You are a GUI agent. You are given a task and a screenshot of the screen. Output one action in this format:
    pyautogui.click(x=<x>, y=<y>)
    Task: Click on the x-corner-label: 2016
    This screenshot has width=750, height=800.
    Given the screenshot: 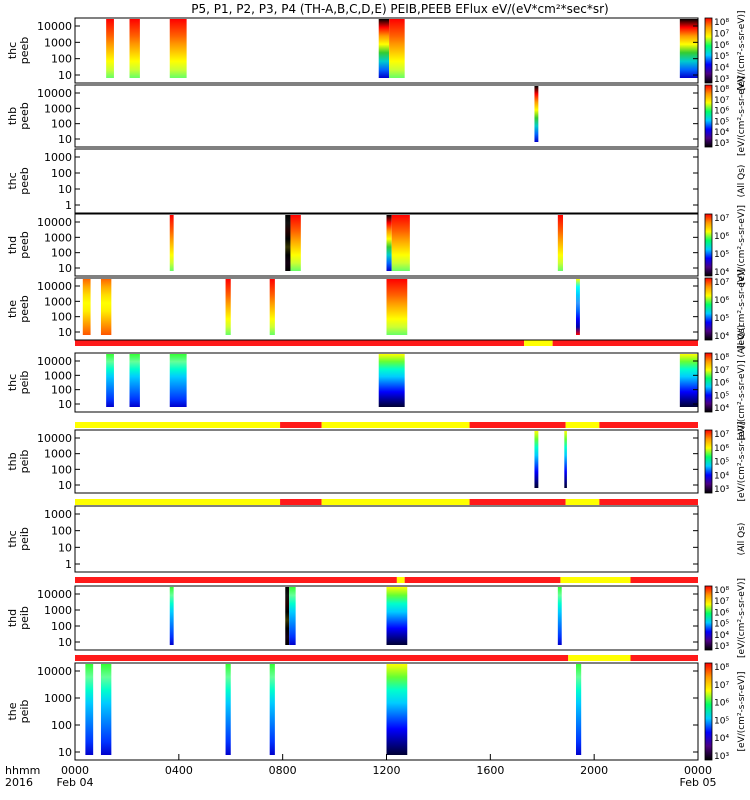 What is the action you would take?
    pyautogui.click(x=19, y=782)
    